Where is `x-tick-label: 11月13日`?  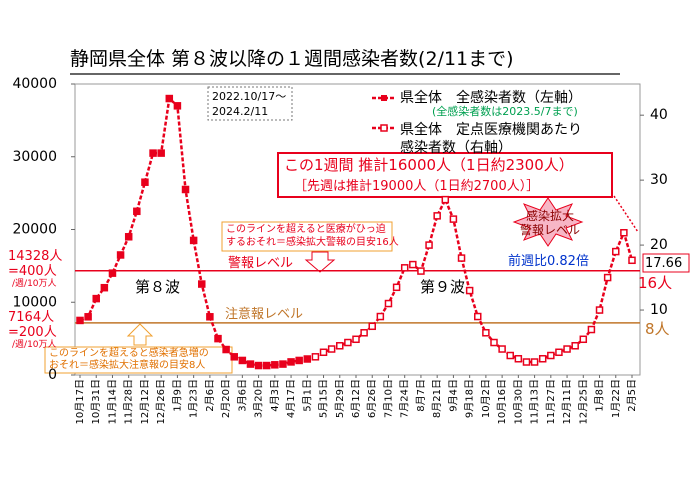 x-tick-label: 11月13日 is located at coordinates (535, 401).